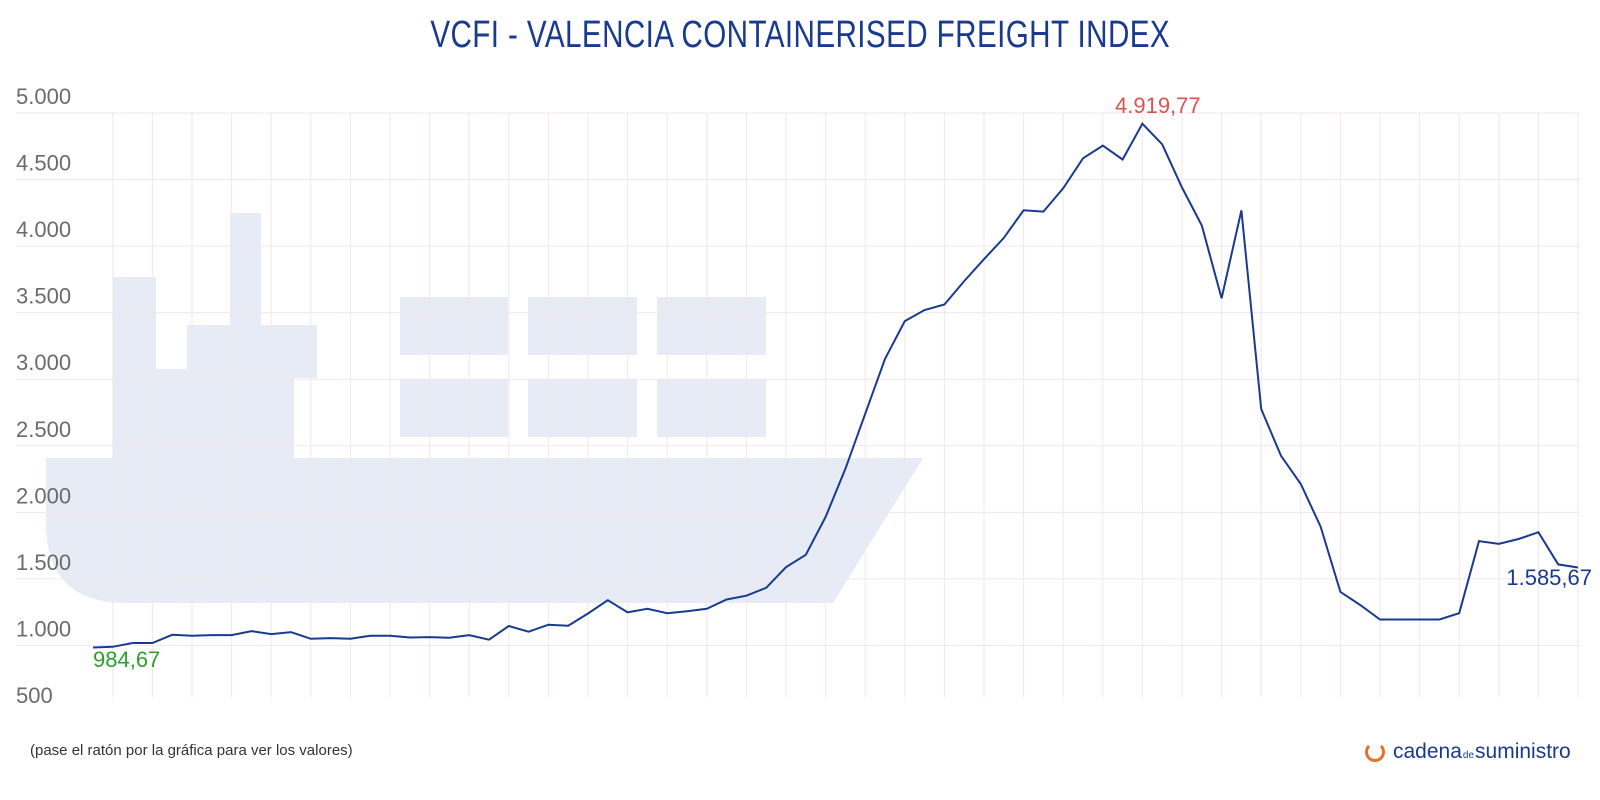  I want to click on logo-text: de, so click(1468, 755).